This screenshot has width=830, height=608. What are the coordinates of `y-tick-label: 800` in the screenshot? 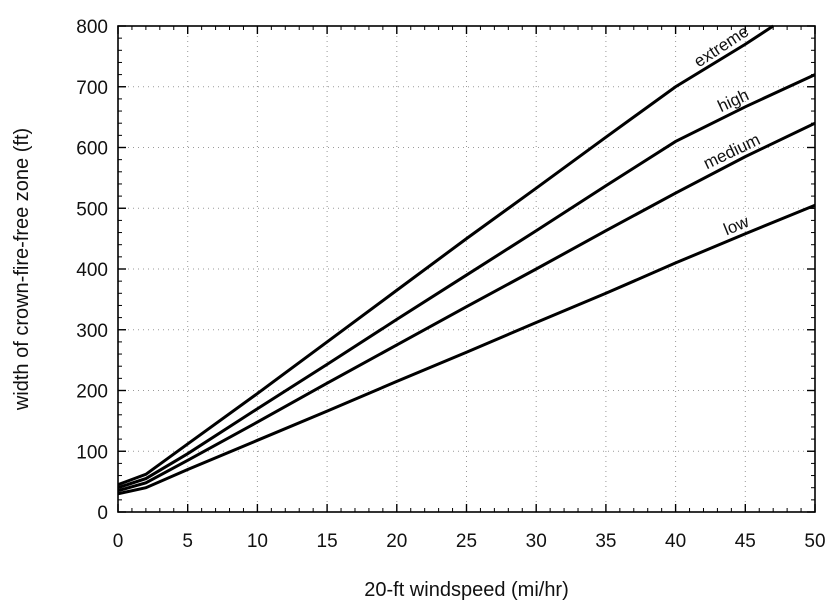 It's located at (92, 27).